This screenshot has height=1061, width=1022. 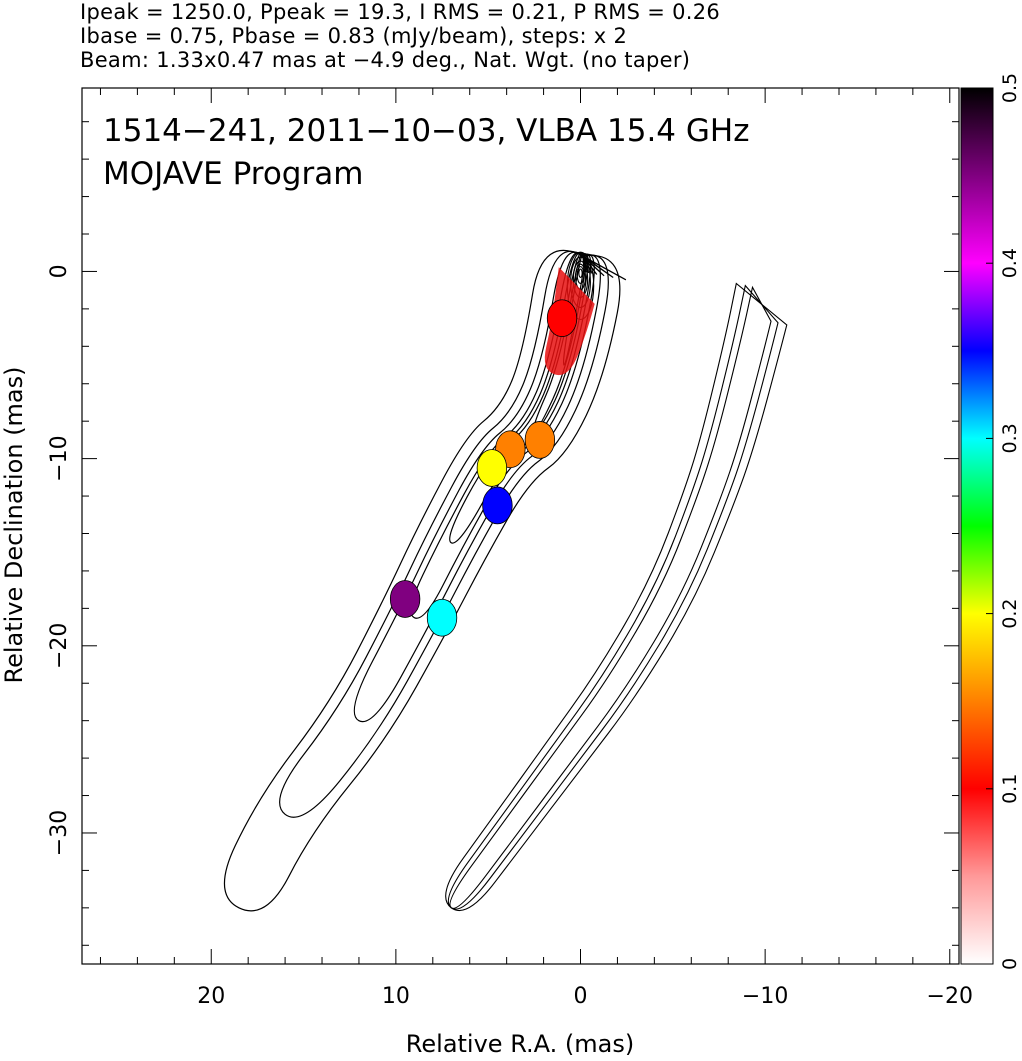 What do you see at coordinates (59, 458) in the screenshot?
I see `y-tick-label: −10` at bounding box center [59, 458].